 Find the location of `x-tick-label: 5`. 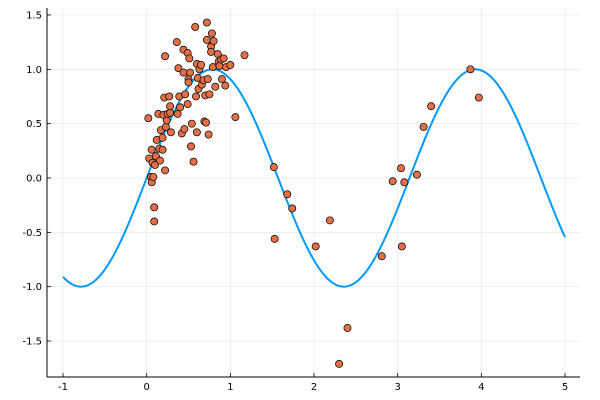

x-tick-label: 5 is located at coordinates (565, 387).